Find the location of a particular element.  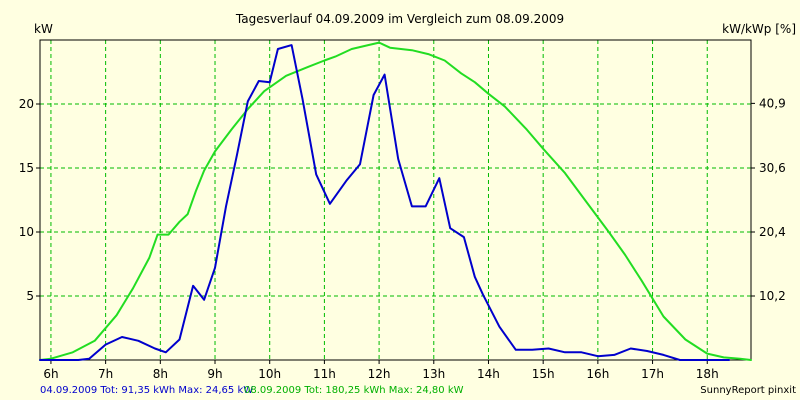

x-tick-label: 16h is located at coordinates (597, 374).